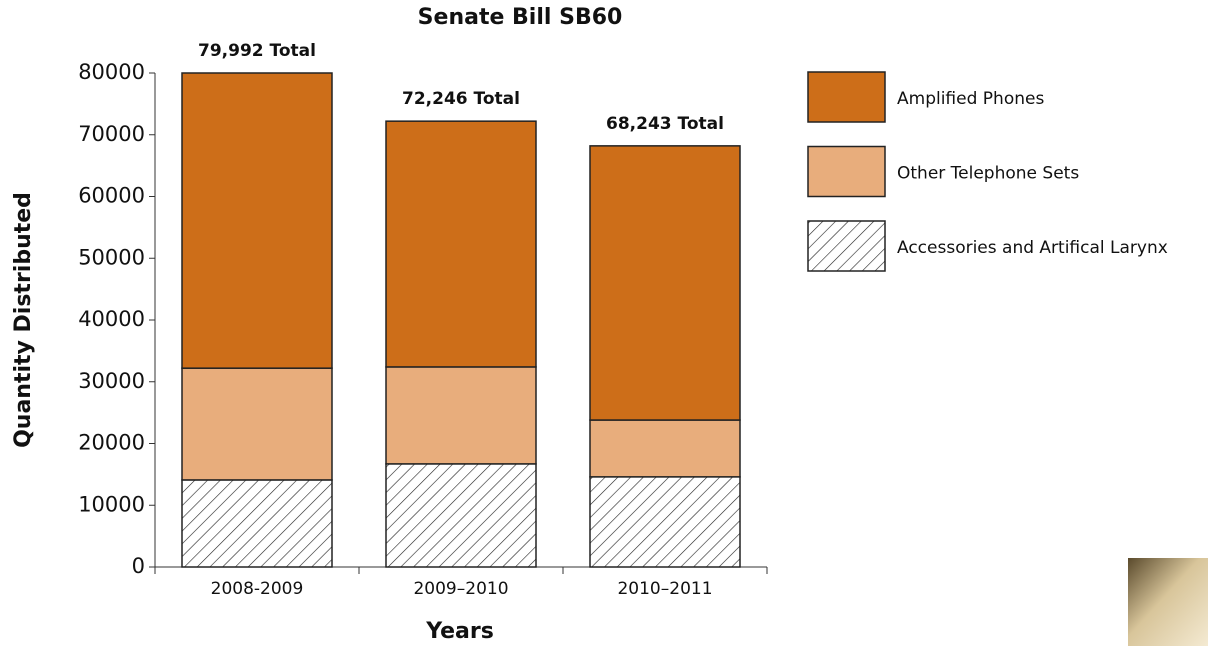 Image resolution: width=1208 pixels, height=650 pixels. I want to click on x-tick-label: 2009–2010, so click(460, 589).